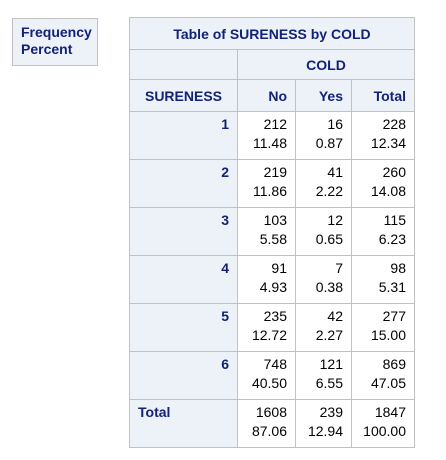 The image size is (446, 460). Describe the element at coordinates (331, 412) in the screenshot. I see `frequency-value: 239` at that location.